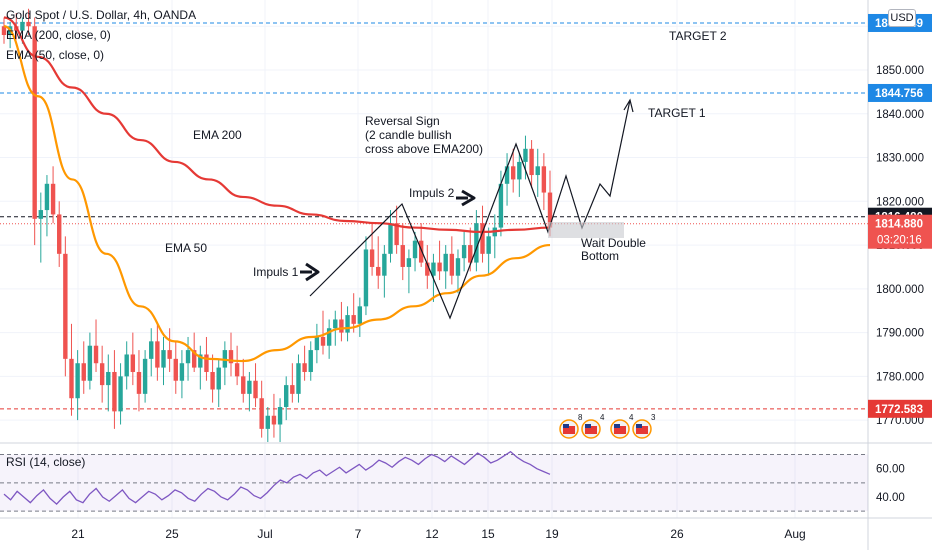  What do you see at coordinates (101, 15) in the screenshot?
I see `chart-title: Gold Spot / U.S. Dollar, 4h, OANDA` at bounding box center [101, 15].